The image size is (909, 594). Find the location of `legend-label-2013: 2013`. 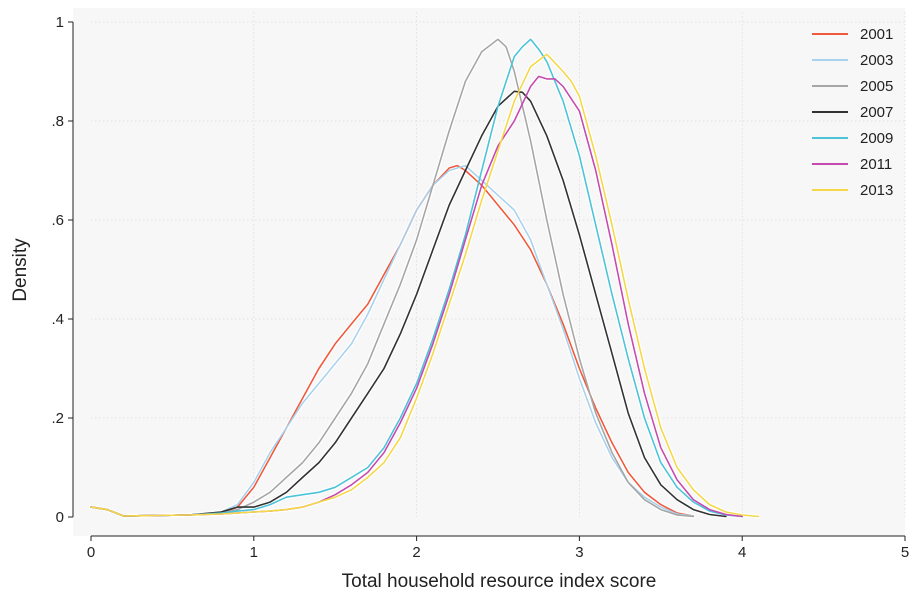

legend-label-2013: 2013 is located at coordinates (876, 190).